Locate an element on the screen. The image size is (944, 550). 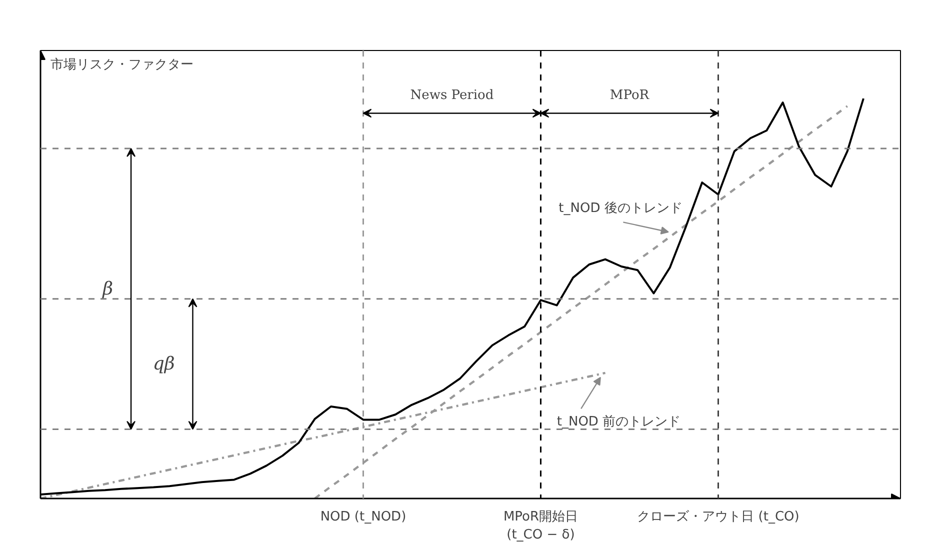
x-tick-label: MPoR開始日 (t_CO − δ) is located at coordinates (540, 526).